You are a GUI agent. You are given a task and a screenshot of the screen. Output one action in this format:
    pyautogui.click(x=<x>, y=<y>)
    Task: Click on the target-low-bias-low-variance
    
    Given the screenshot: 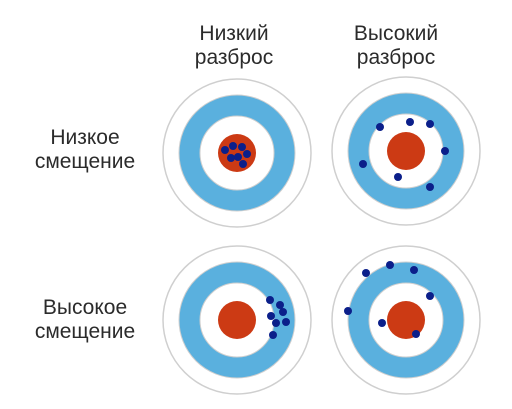 What is the action you would take?
    pyautogui.click(x=237, y=153)
    